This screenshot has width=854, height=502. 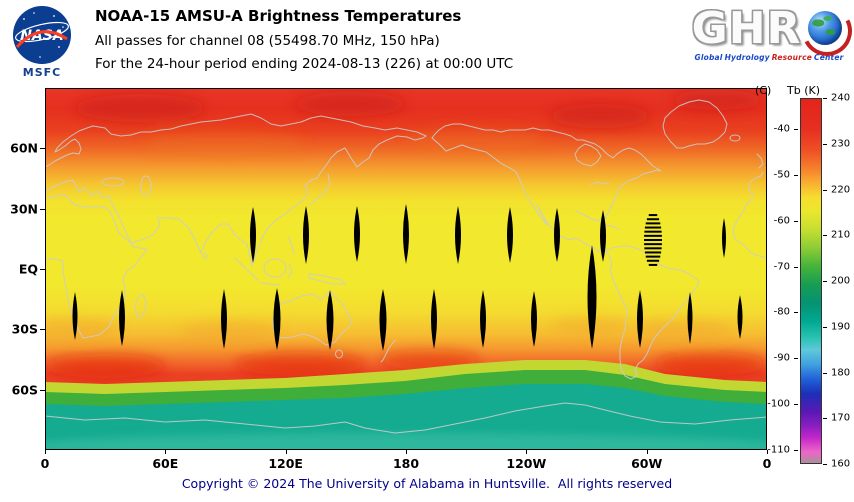 I want to click on colorbar-label-c: (C), so click(x=763, y=90).